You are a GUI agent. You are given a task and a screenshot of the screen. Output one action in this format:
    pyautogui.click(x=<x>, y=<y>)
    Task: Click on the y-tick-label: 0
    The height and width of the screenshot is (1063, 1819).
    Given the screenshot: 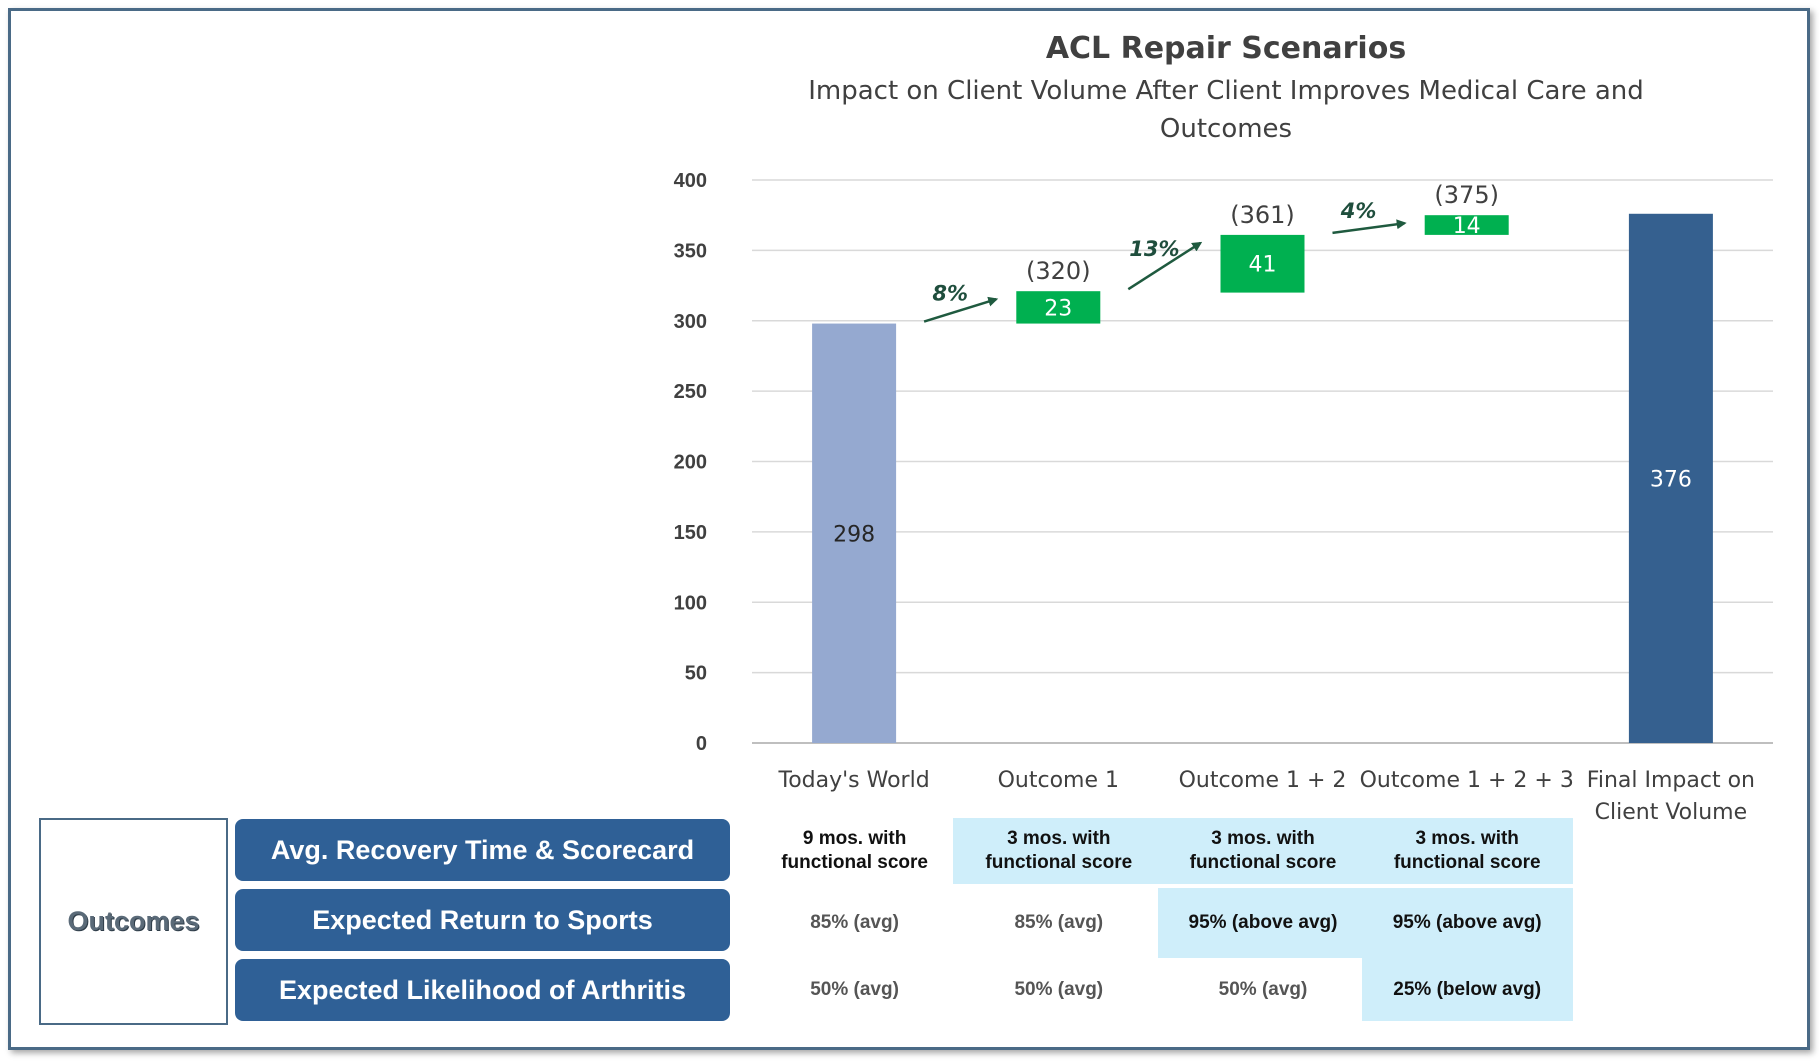 What is the action you would take?
    pyautogui.click(x=701, y=744)
    